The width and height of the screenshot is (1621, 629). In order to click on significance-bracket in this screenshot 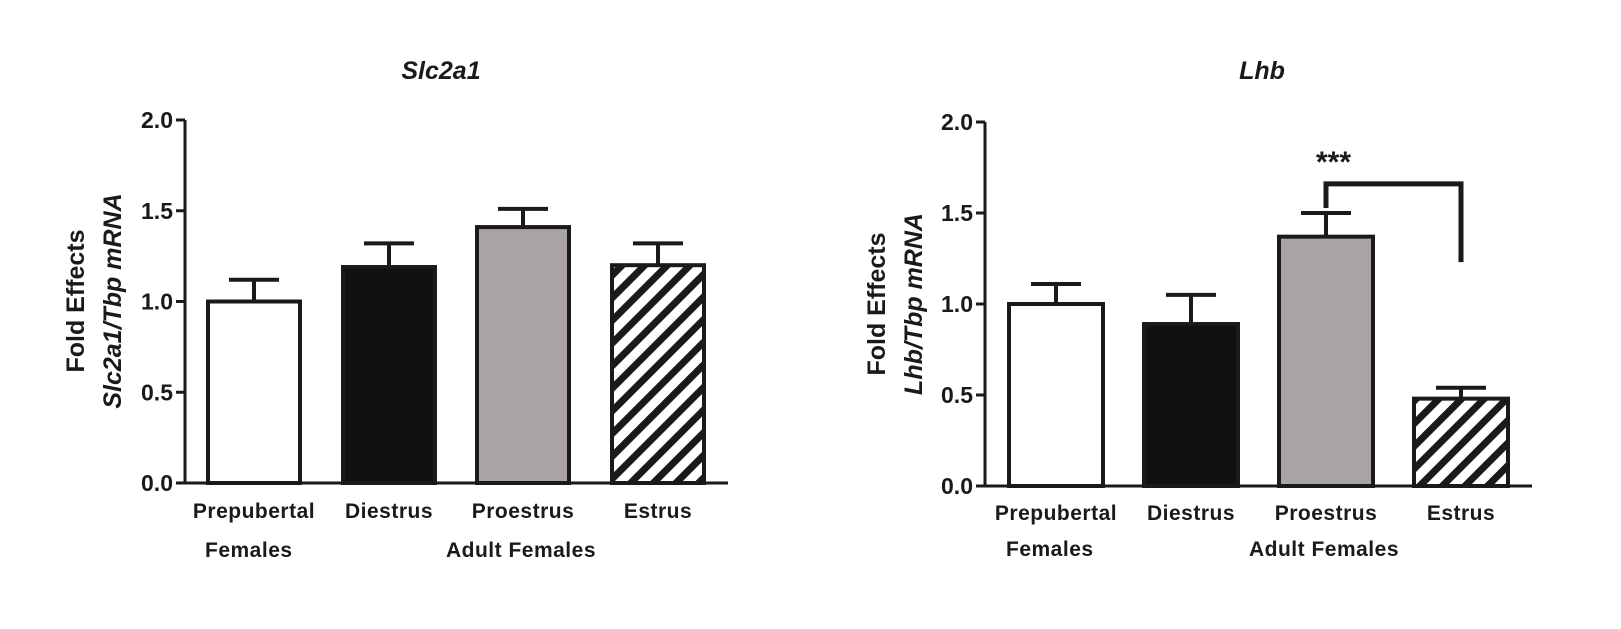, I will do `click(1393, 222)`.